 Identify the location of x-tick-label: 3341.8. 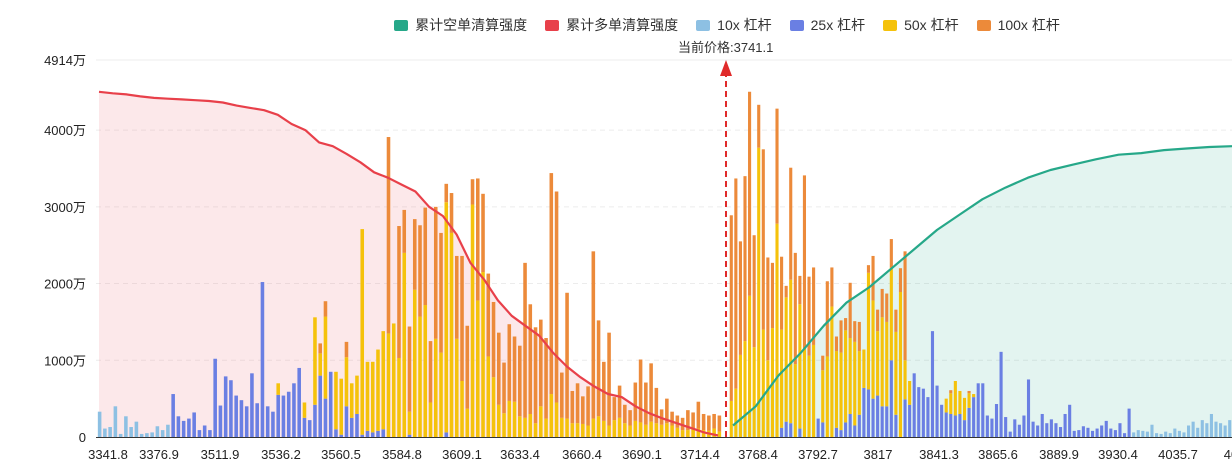
(108, 454).